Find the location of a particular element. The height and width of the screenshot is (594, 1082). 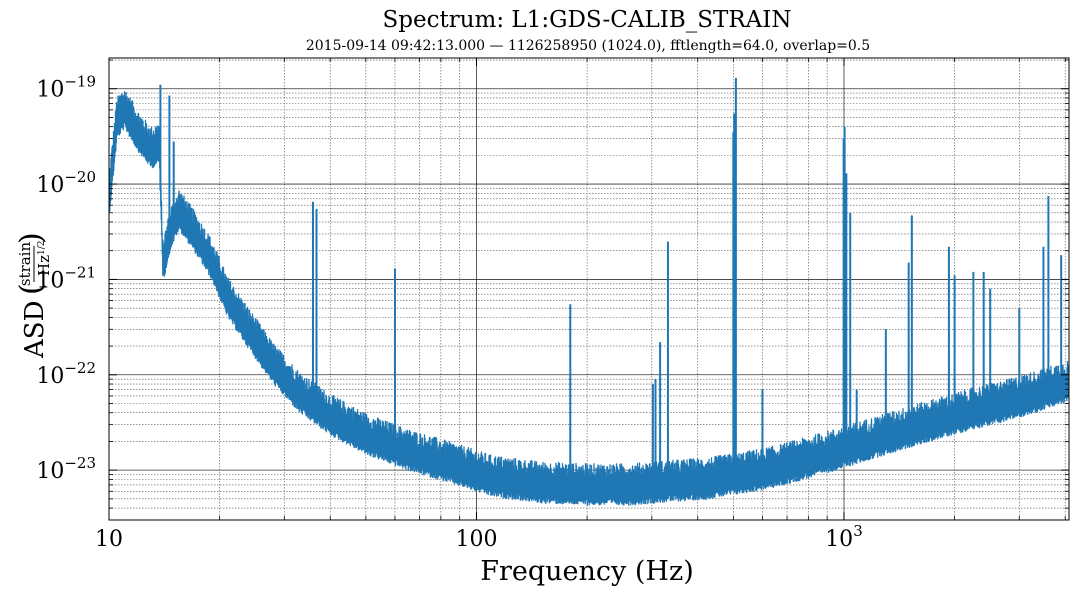

x-tick-label: 100 is located at coordinates (476, 539).